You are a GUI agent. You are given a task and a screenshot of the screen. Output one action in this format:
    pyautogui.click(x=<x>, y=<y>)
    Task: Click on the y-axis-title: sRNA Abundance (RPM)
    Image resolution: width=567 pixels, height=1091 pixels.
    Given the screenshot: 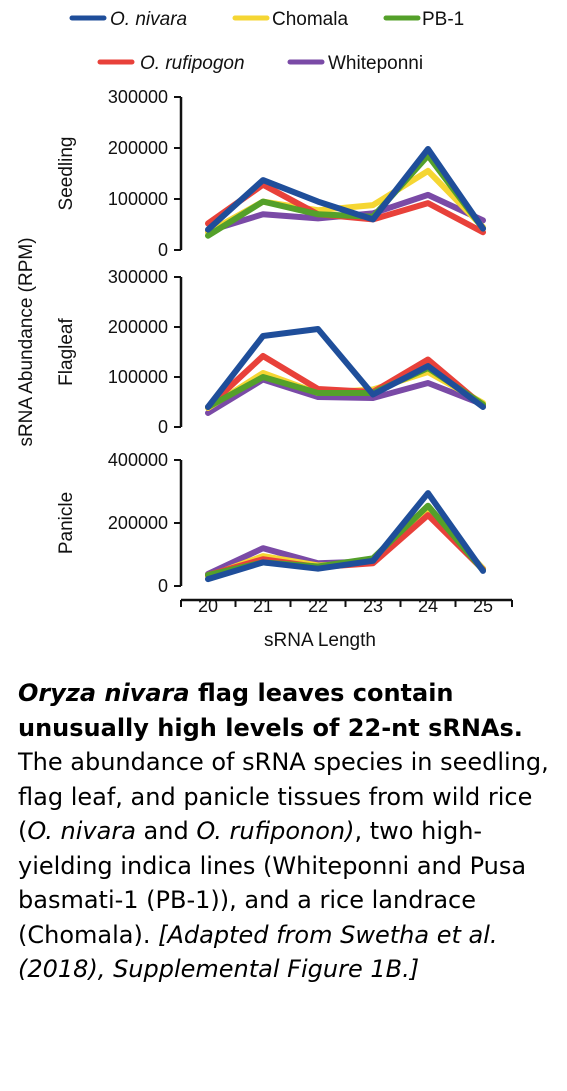 What is the action you would take?
    pyautogui.click(x=26, y=341)
    